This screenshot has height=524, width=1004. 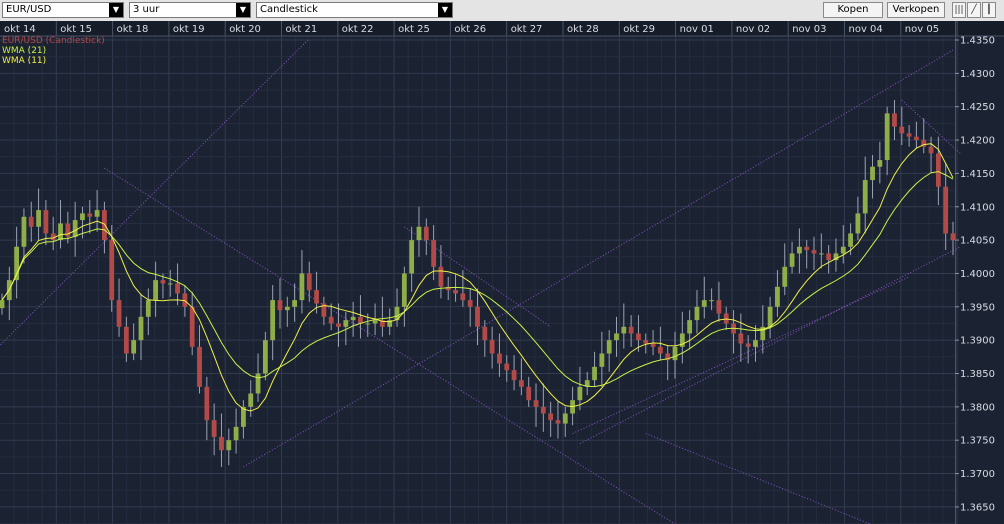 I want to click on symbol-value: EUR/USD, so click(x=29, y=9).